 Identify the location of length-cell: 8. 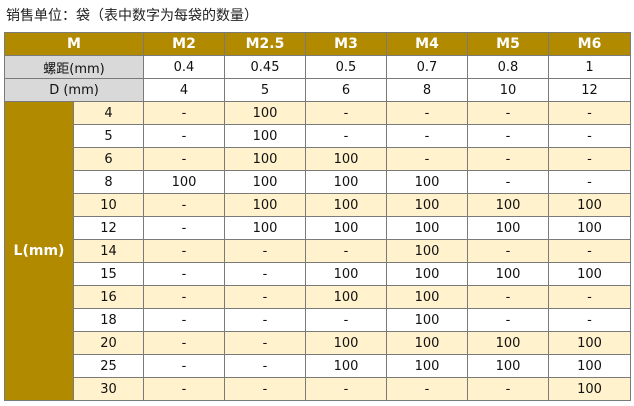
(108, 182).